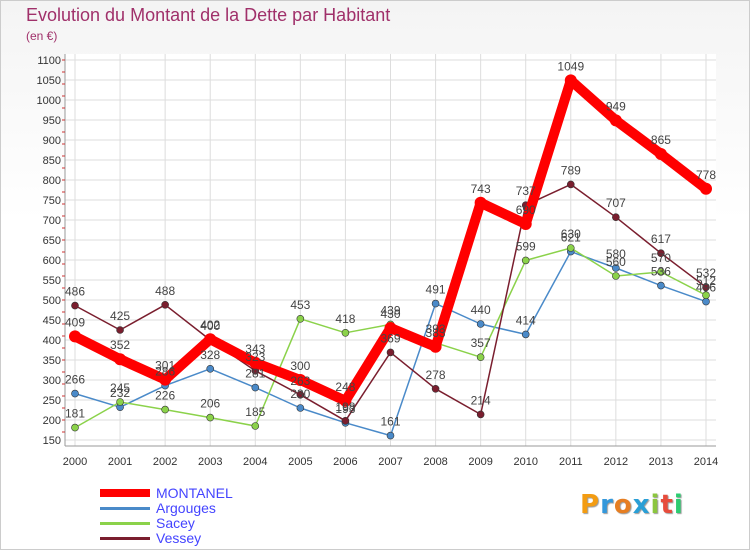 The height and width of the screenshot is (550, 750). Describe the element at coordinates (345, 387) in the screenshot. I see `data-label: 248` at that location.